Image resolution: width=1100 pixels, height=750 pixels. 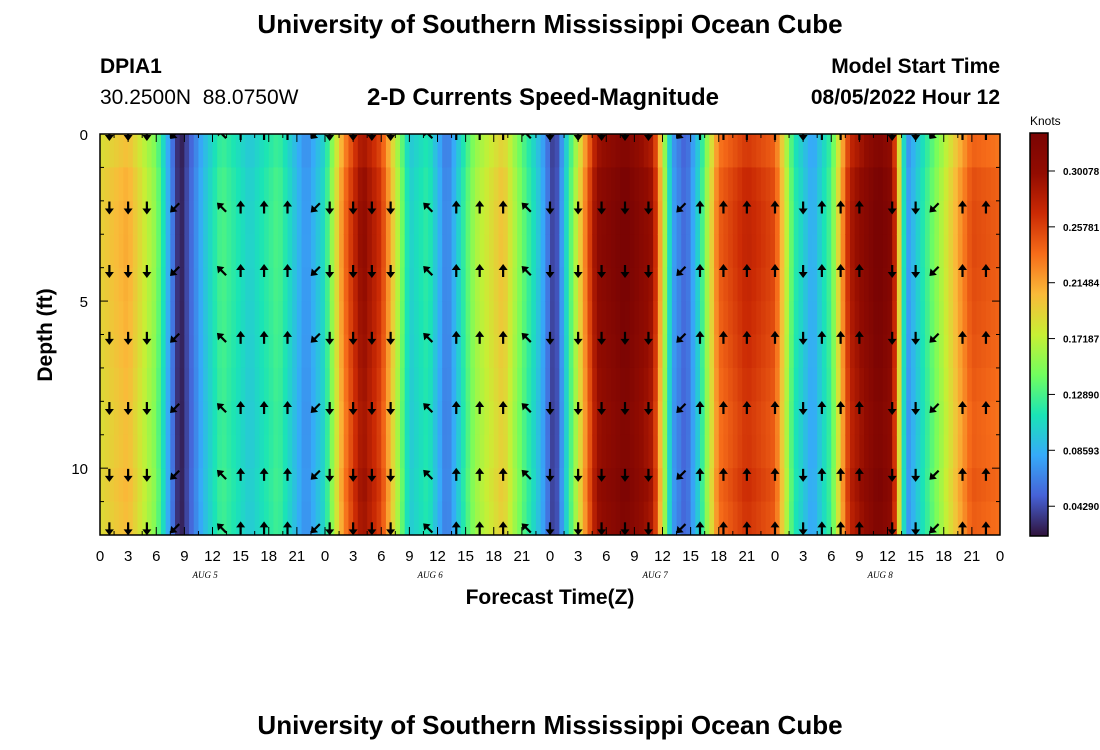 What do you see at coordinates (775, 556) in the screenshot?
I see `x-tick-label: 0` at bounding box center [775, 556].